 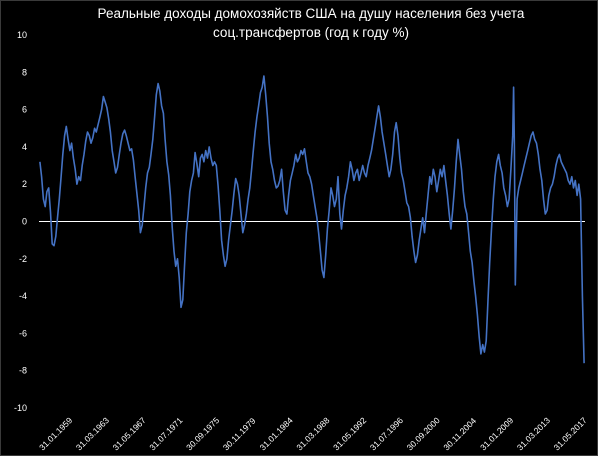 What do you see at coordinates (23, 333) in the screenshot?
I see `y-tick-label: -6` at bounding box center [23, 333].